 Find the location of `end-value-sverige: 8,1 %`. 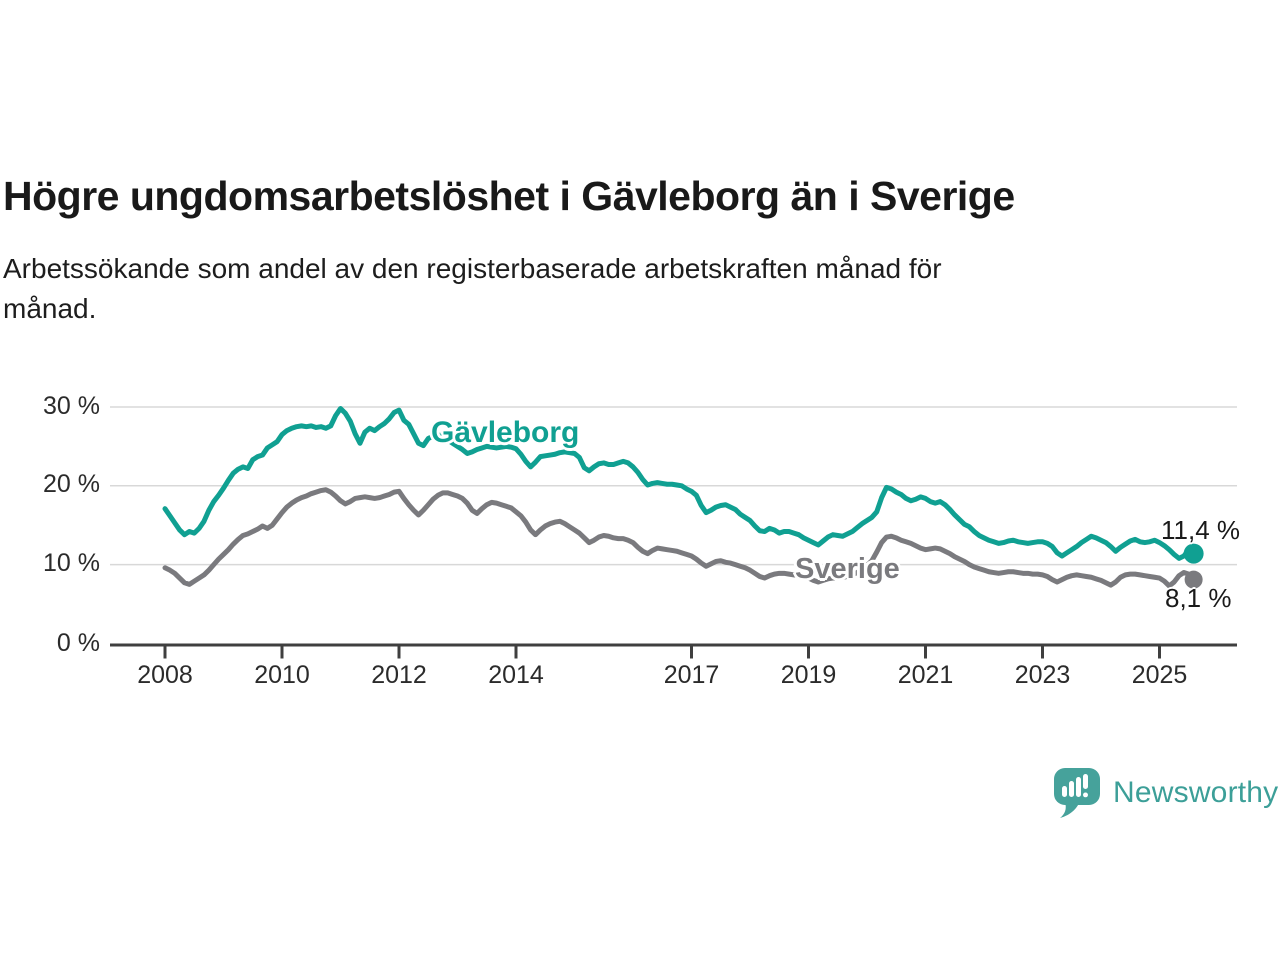

end-value-sverige: 8,1 % is located at coordinates (1198, 598).